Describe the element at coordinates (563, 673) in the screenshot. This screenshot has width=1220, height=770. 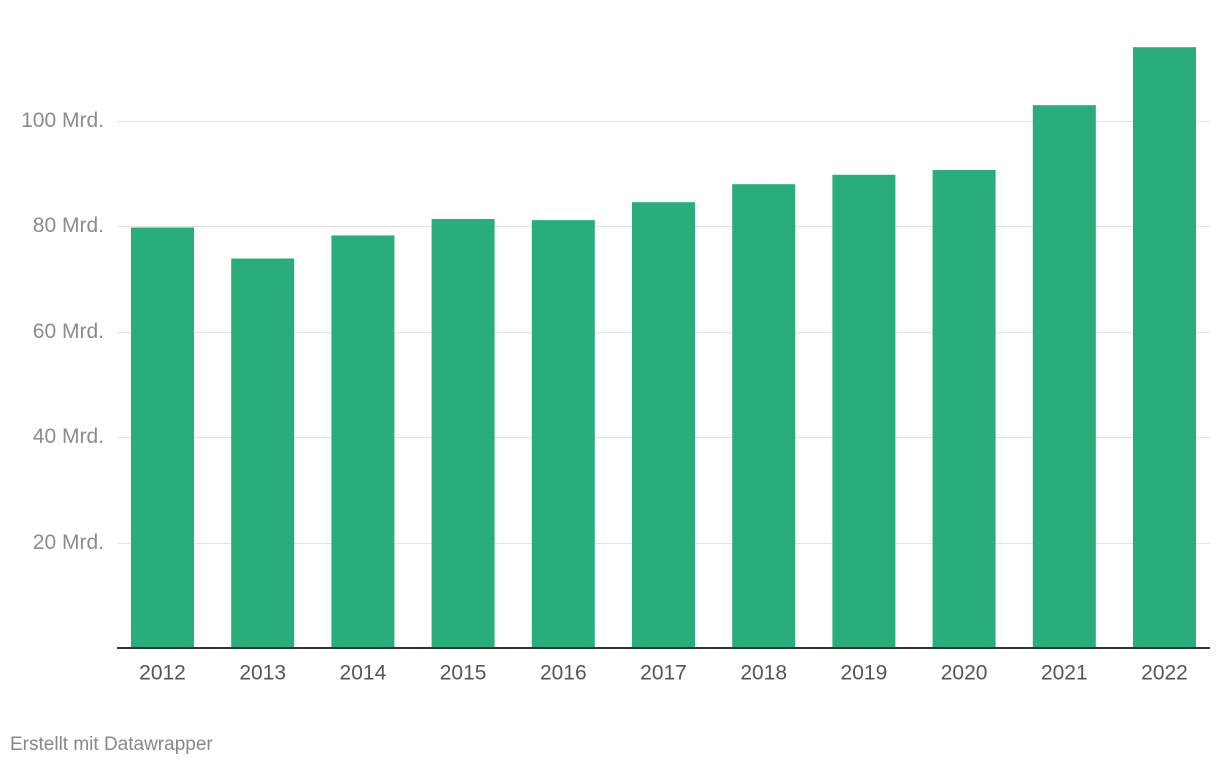
I see `x-tick-label: 2016` at that location.